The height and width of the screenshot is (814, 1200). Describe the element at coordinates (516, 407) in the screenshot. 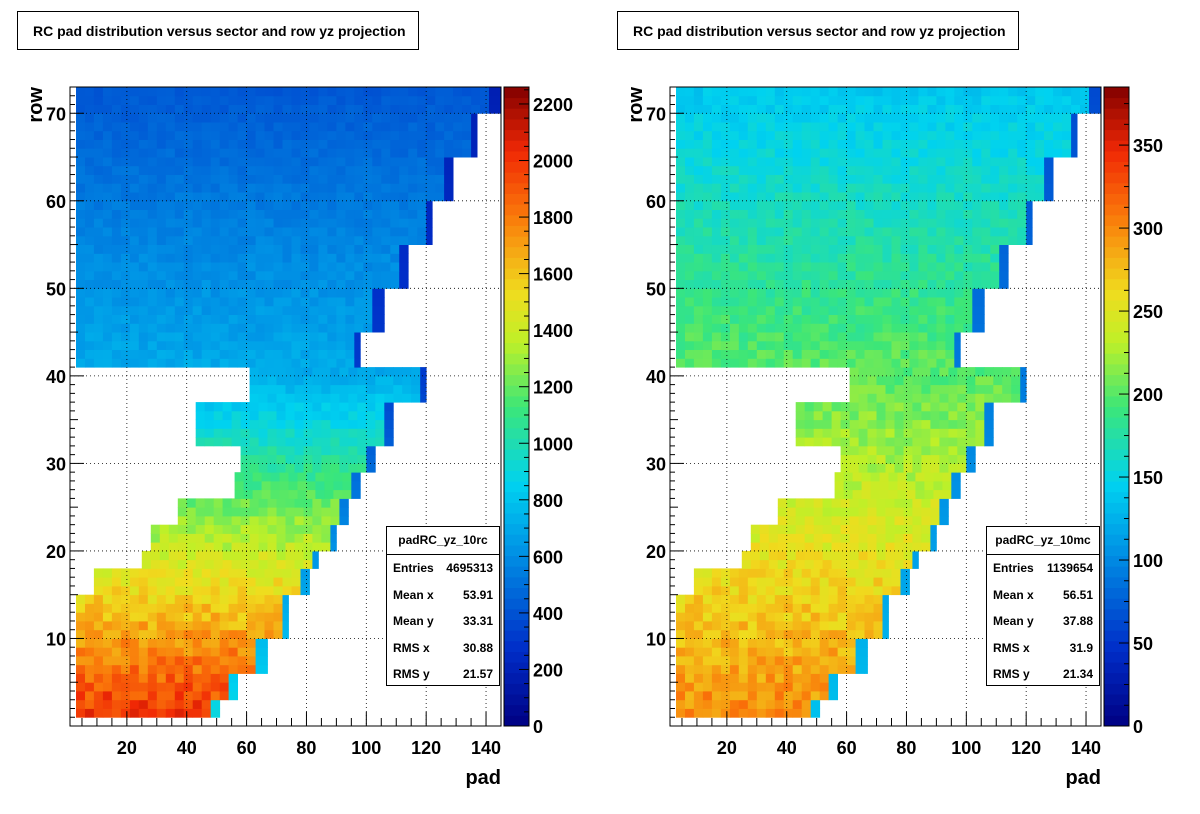

I see `color-bar` at that location.